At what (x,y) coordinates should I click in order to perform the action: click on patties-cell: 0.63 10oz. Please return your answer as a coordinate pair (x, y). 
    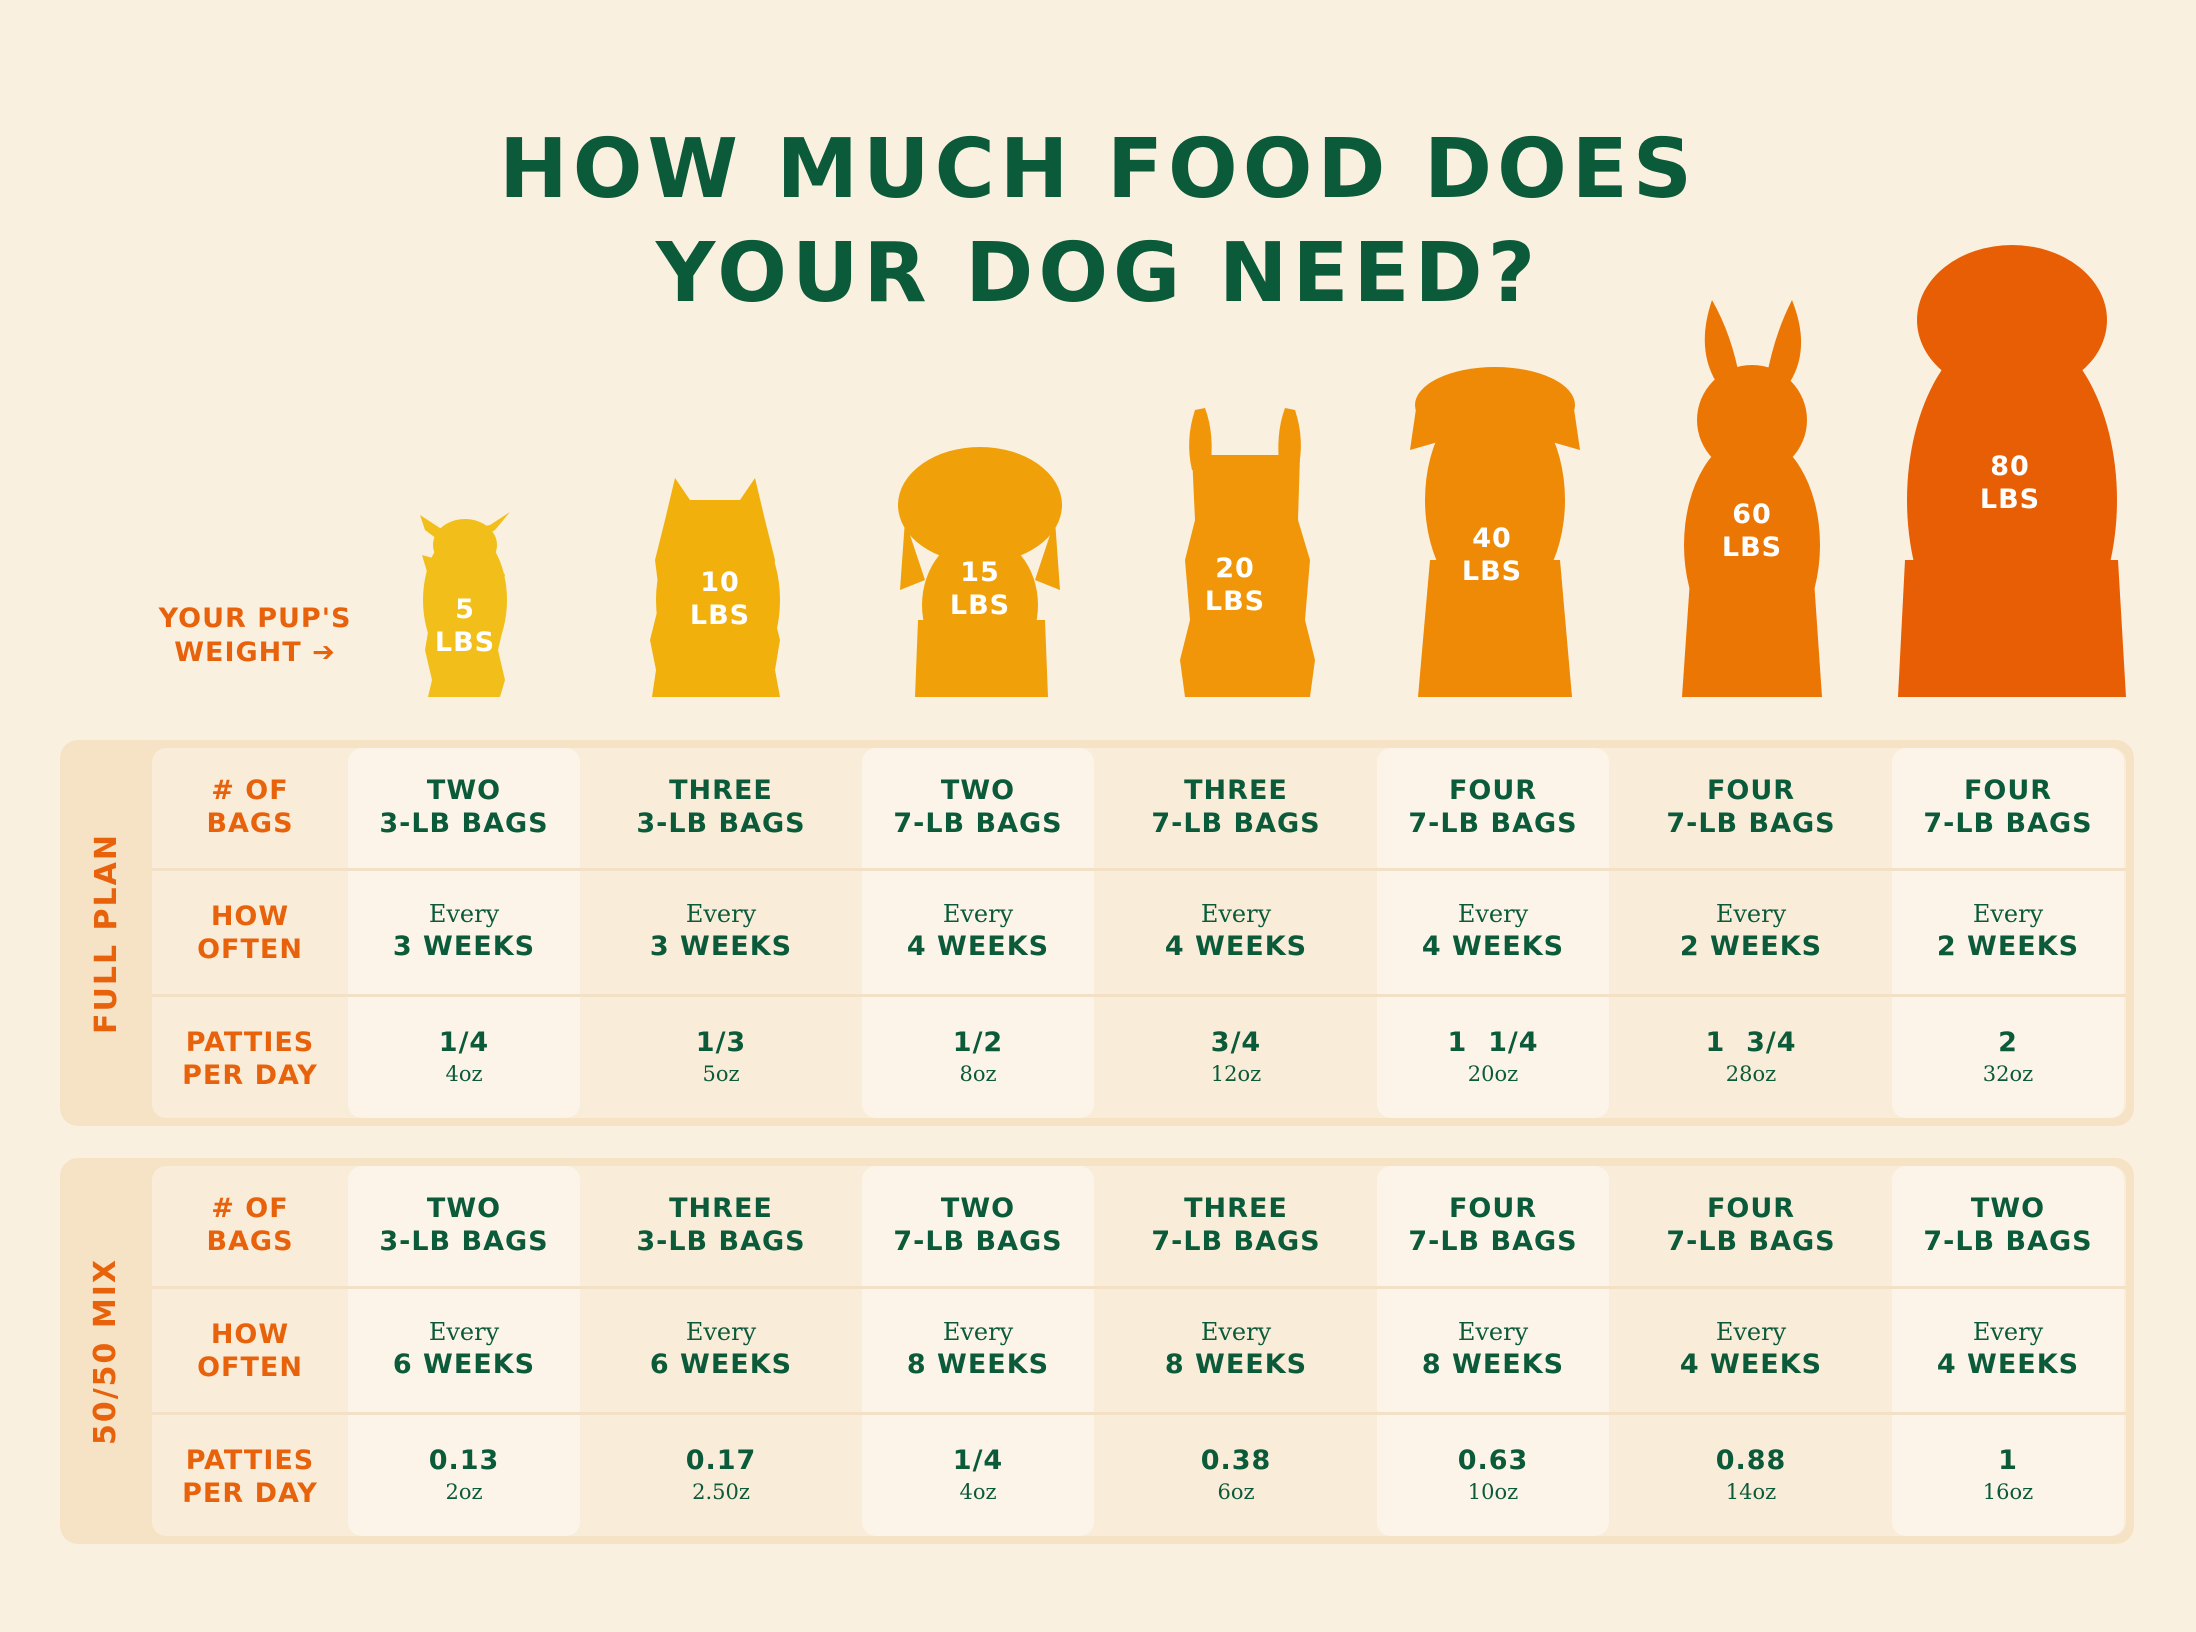
    Looking at the image, I should click on (1493, 1474).